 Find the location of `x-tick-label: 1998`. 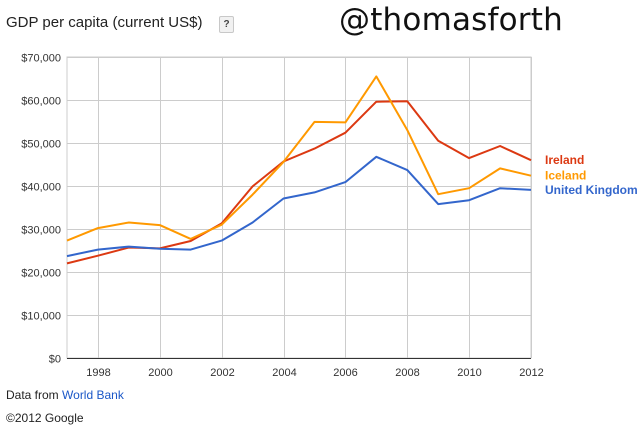

x-tick-label: 1998 is located at coordinates (98, 373).